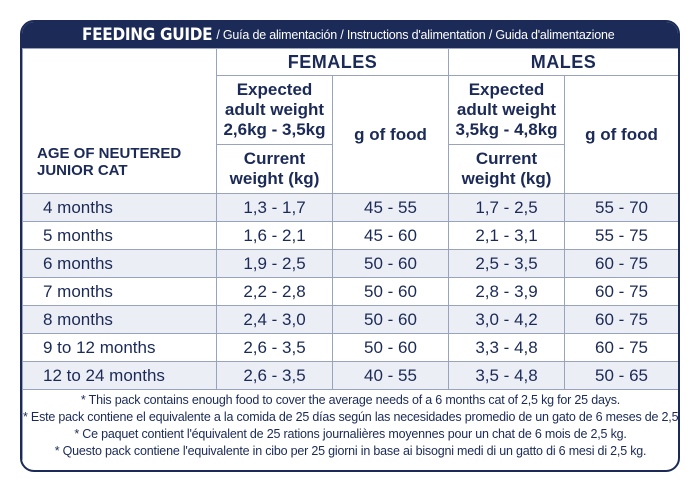 This screenshot has height=490, width=700. I want to click on table-row: 6 months 1,9 - 2,5 50 - 60 2,5 - 3,5 60 - 75, so click(350, 263).